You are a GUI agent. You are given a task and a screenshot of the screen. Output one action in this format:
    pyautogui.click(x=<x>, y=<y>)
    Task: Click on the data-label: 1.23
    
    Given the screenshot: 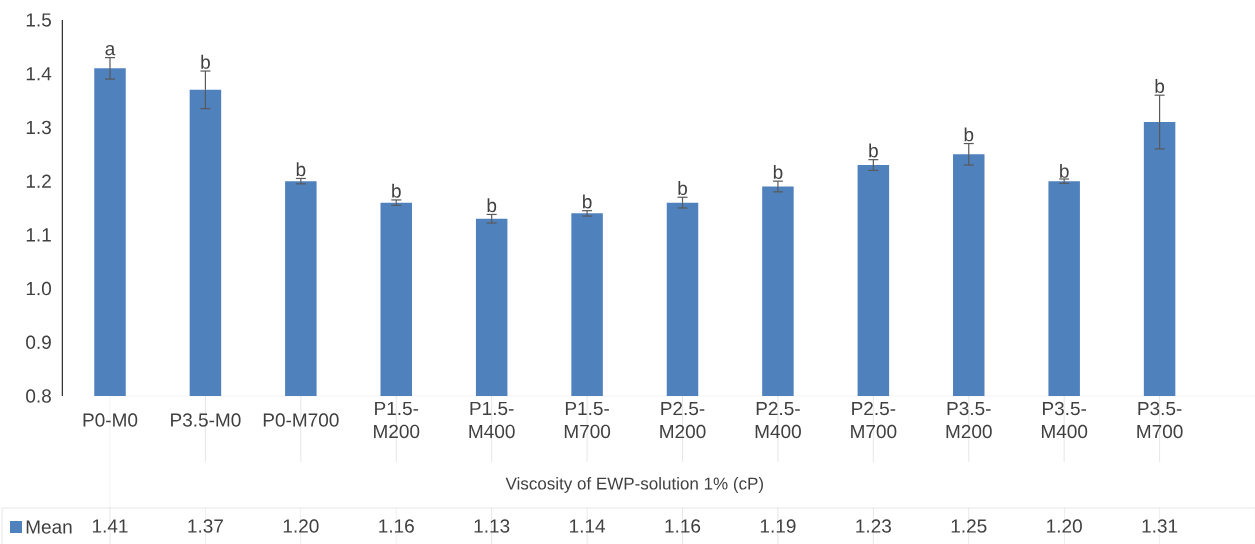 What is the action you would take?
    pyautogui.click(x=873, y=526)
    